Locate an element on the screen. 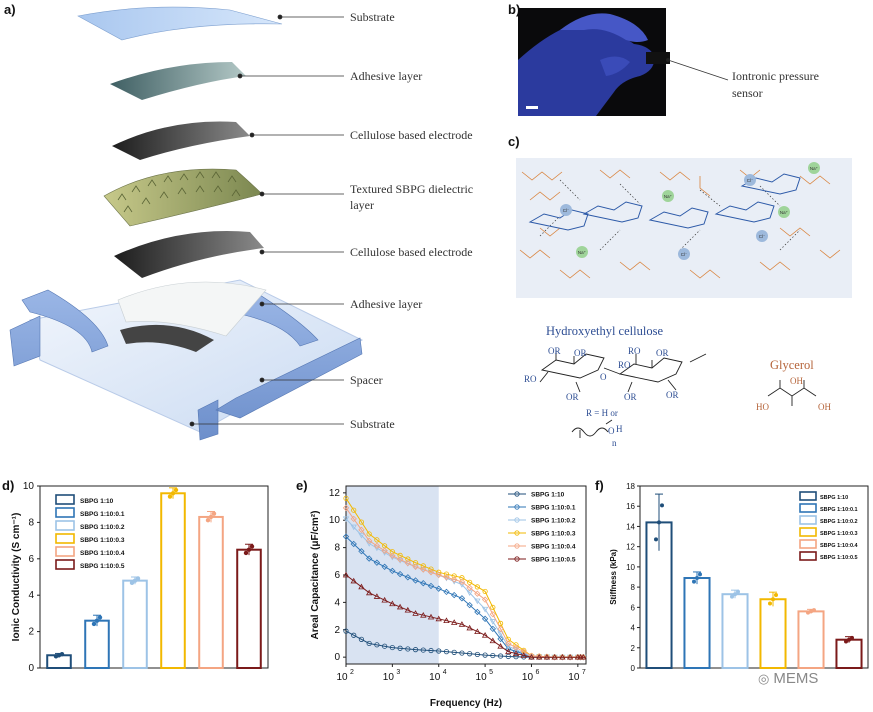 Image resolution: width=873 pixels, height=712 pixels. panel-a-callout-lines is located at coordinates (266, 220).